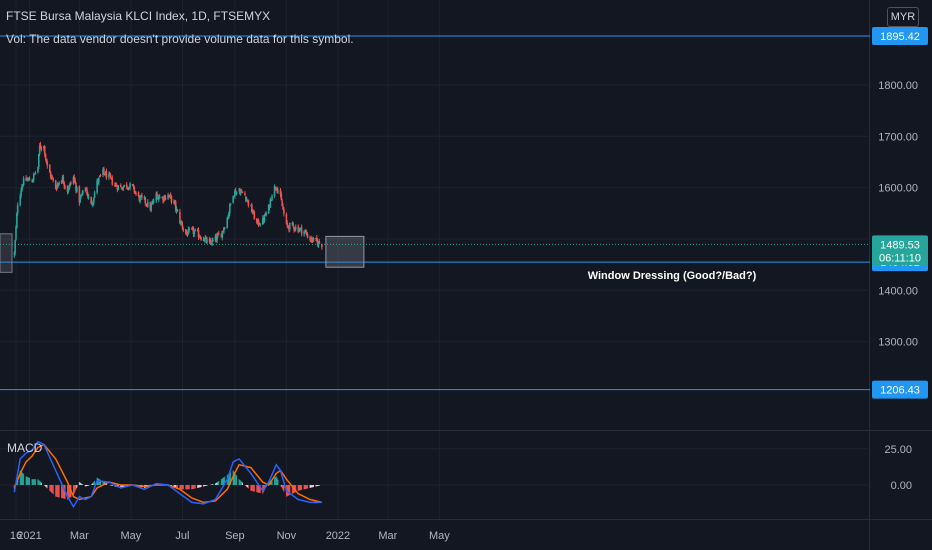 Image resolution: width=932 pixels, height=550 pixels. Describe the element at coordinates (898, 450) in the screenshot. I see `macd-tick-label: 25.00` at that location.